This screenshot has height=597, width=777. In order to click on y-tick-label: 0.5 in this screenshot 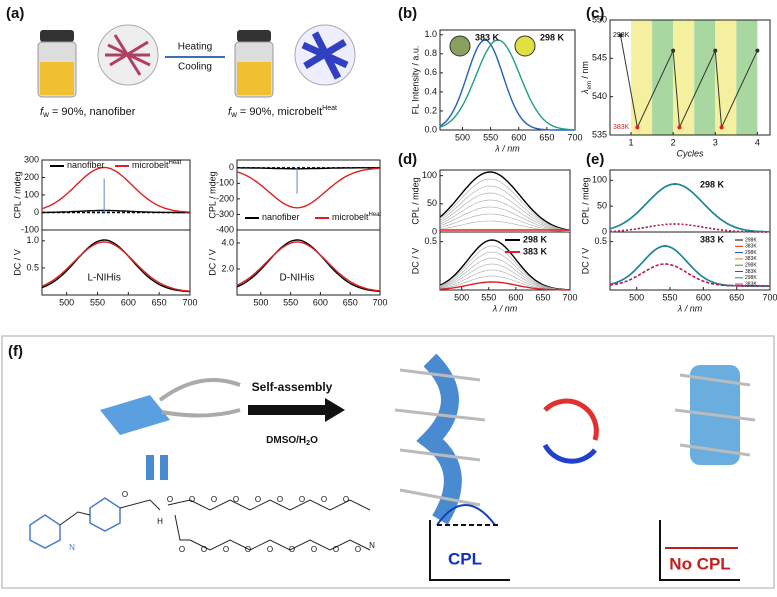, I will do `click(600, 241)`.